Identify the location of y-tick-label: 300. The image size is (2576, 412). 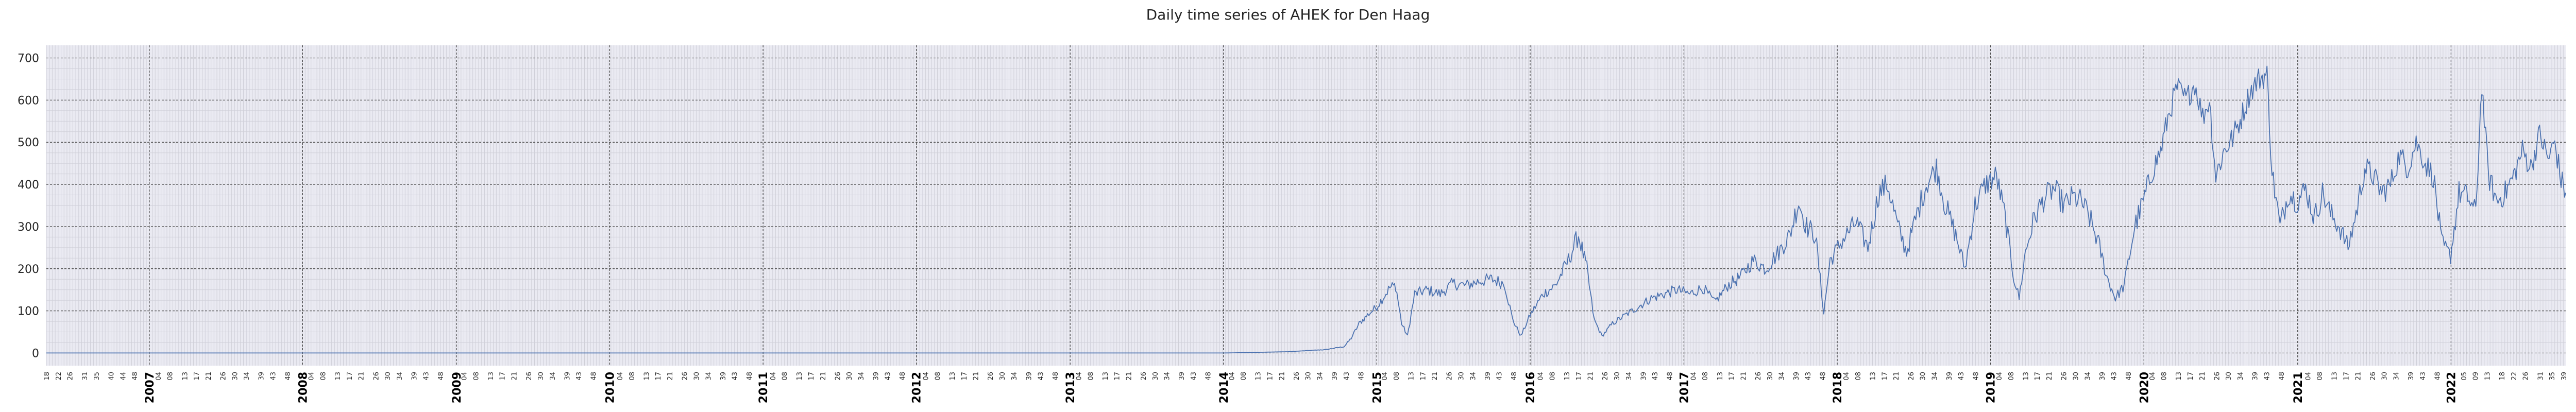
(28, 228).